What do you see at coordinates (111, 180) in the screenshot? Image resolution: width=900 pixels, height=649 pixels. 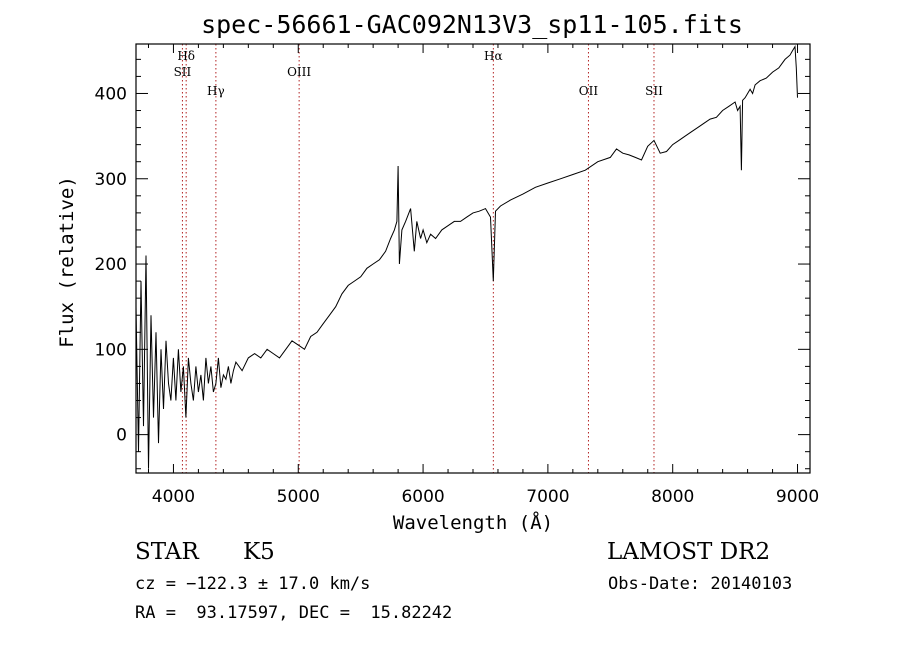 I see `y-tick-label: 300` at bounding box center [111, 180].